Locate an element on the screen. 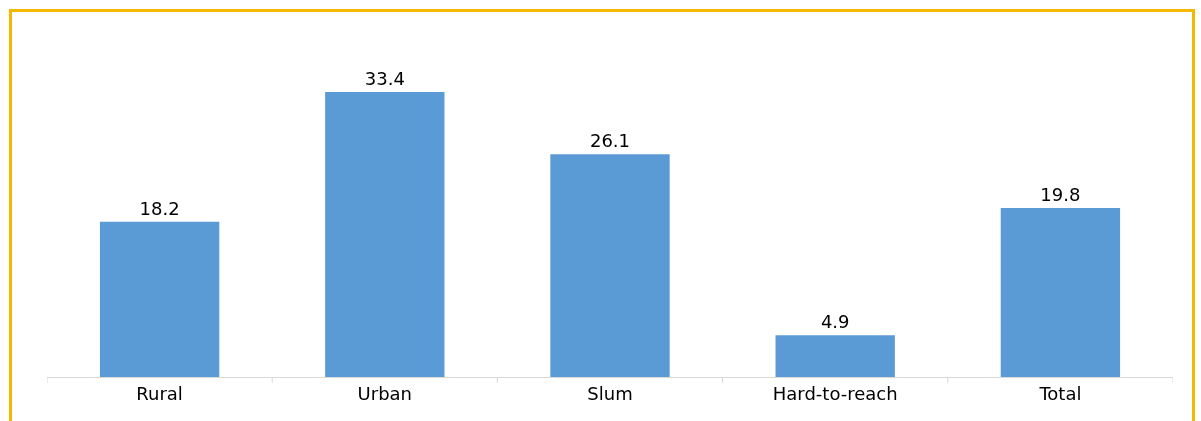  x-tick-label: Hard-to-reach is located at coordinates (835, 393).